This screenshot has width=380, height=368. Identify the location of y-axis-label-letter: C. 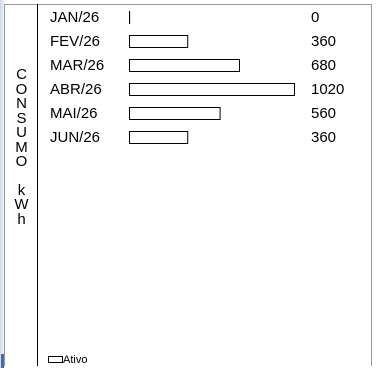
(21, 74).